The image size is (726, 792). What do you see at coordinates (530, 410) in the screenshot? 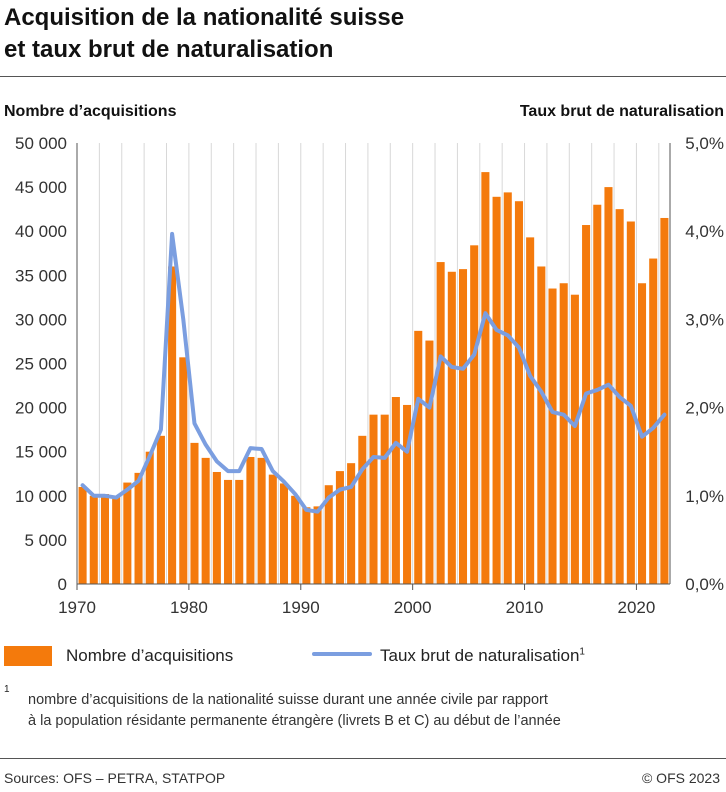
I see `bar-2010` at bounding box center [530, 410].